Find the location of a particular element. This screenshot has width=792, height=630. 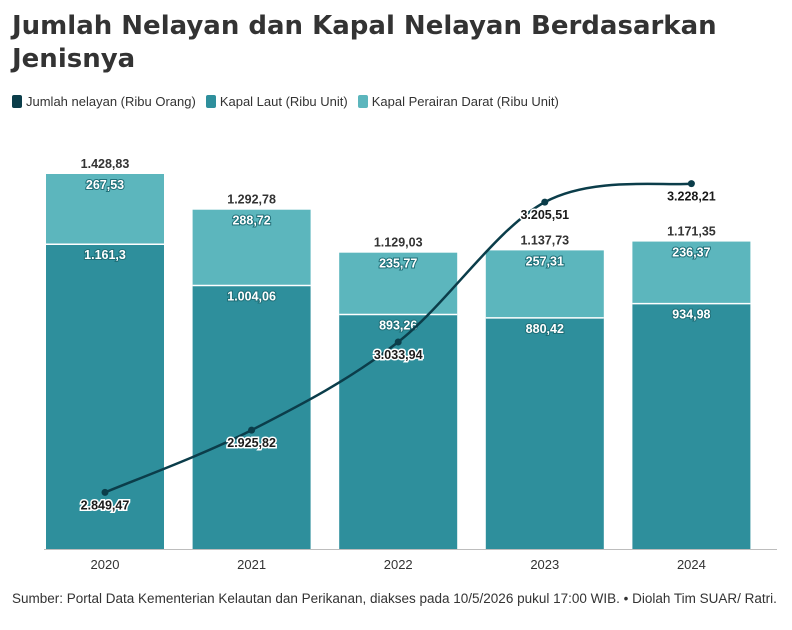

legend-label-kapal-darat: Kapal Perairan Darat (Ribu Unit) is located at coordinates (465, 101).